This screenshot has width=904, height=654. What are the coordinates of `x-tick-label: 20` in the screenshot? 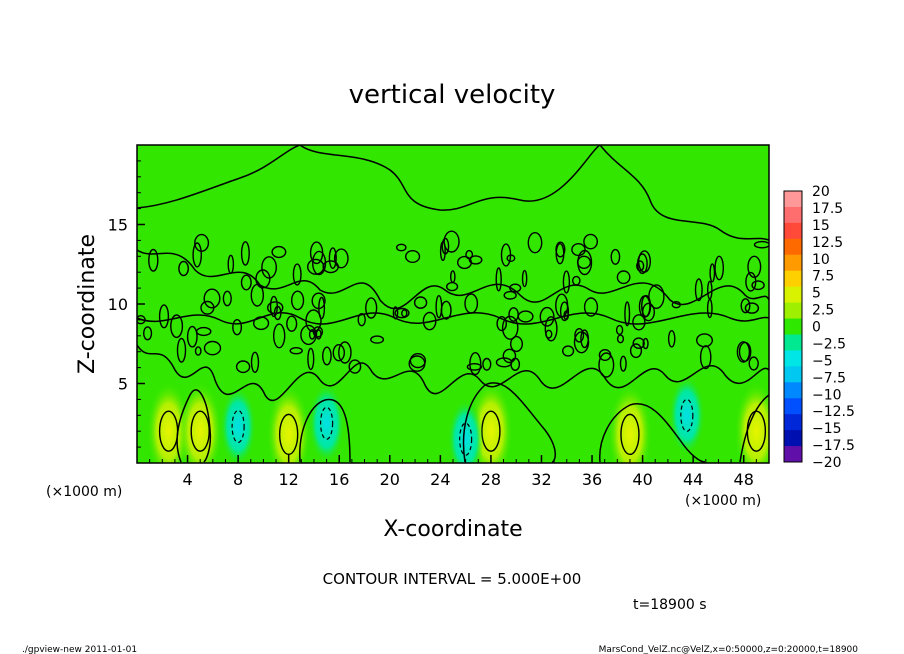 It's located at (390, 479).